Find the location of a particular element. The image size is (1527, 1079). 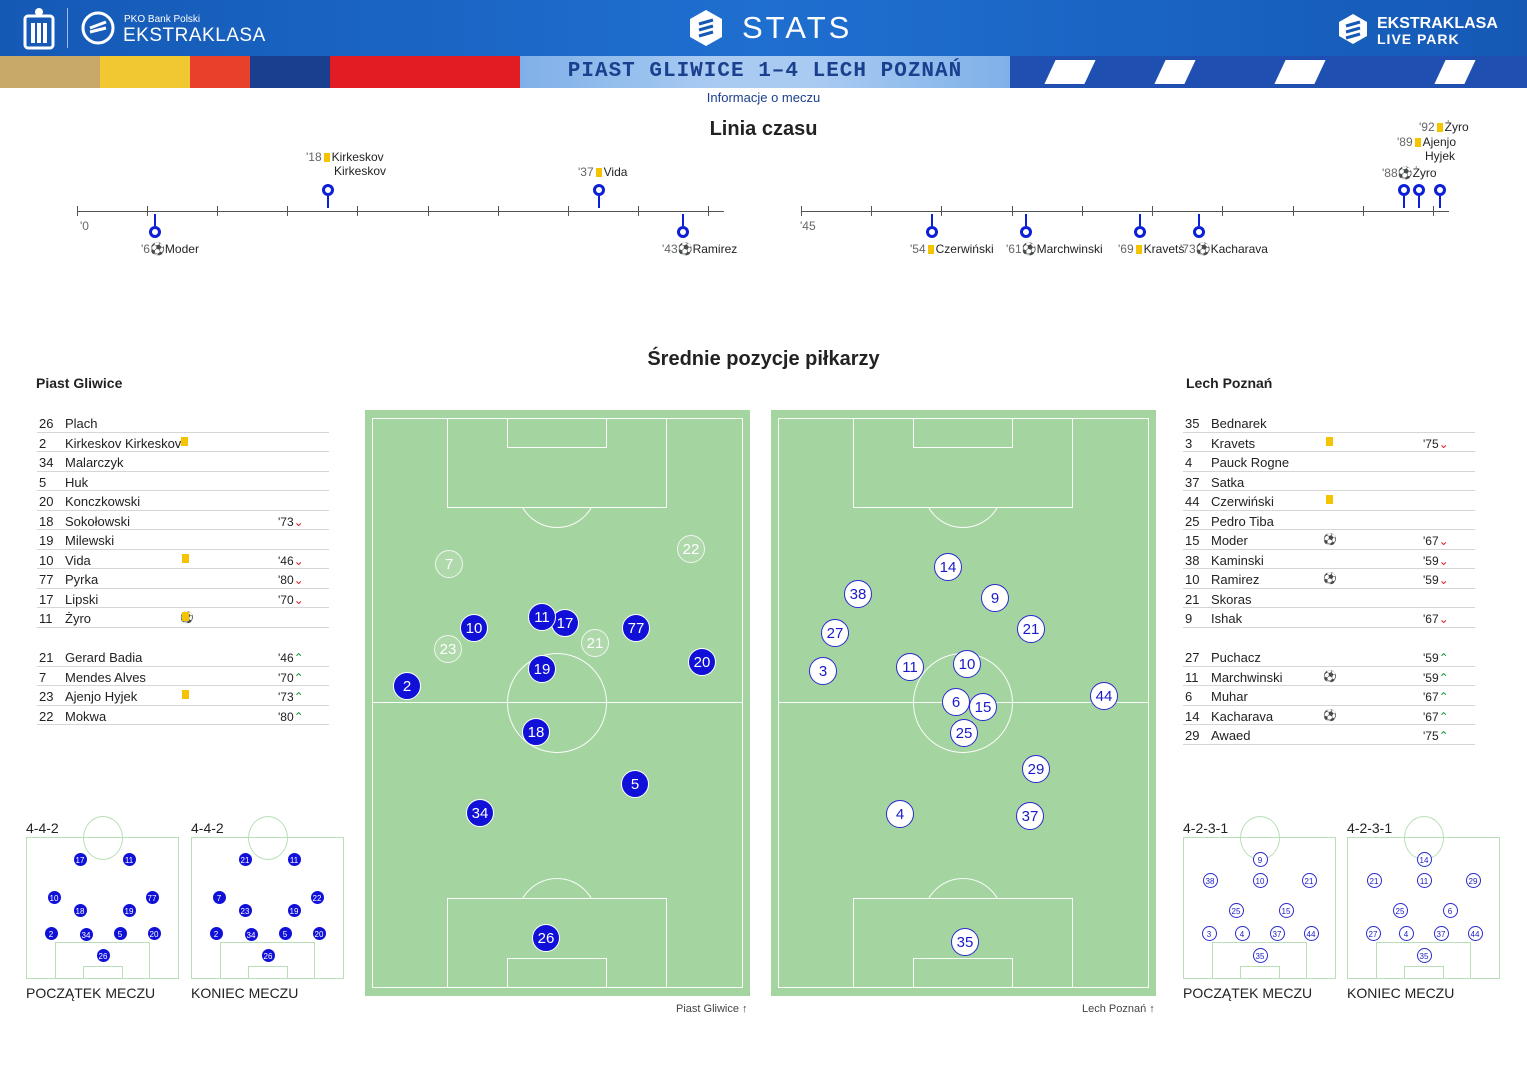

player-number: 2 is located at coordinates (43, 443).